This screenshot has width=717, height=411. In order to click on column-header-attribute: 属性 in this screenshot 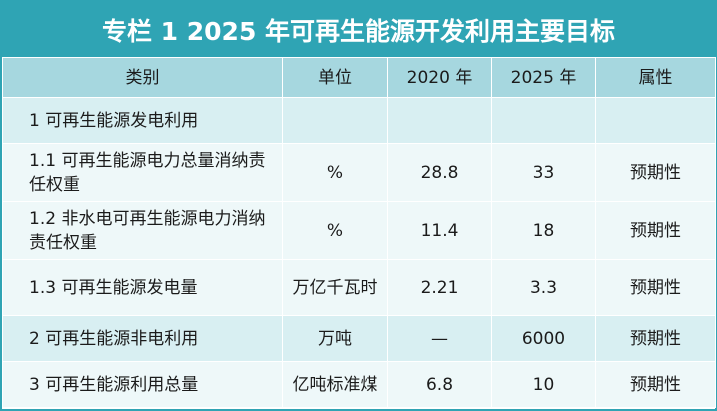, I will do `click(655, 77)`.